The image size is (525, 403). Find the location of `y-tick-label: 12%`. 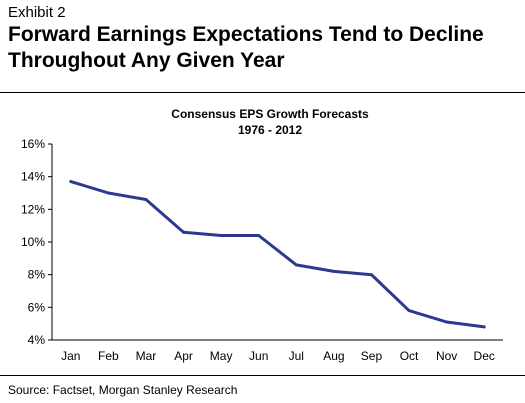

y-tick-label: 12% is located at coordinates (33, 209).